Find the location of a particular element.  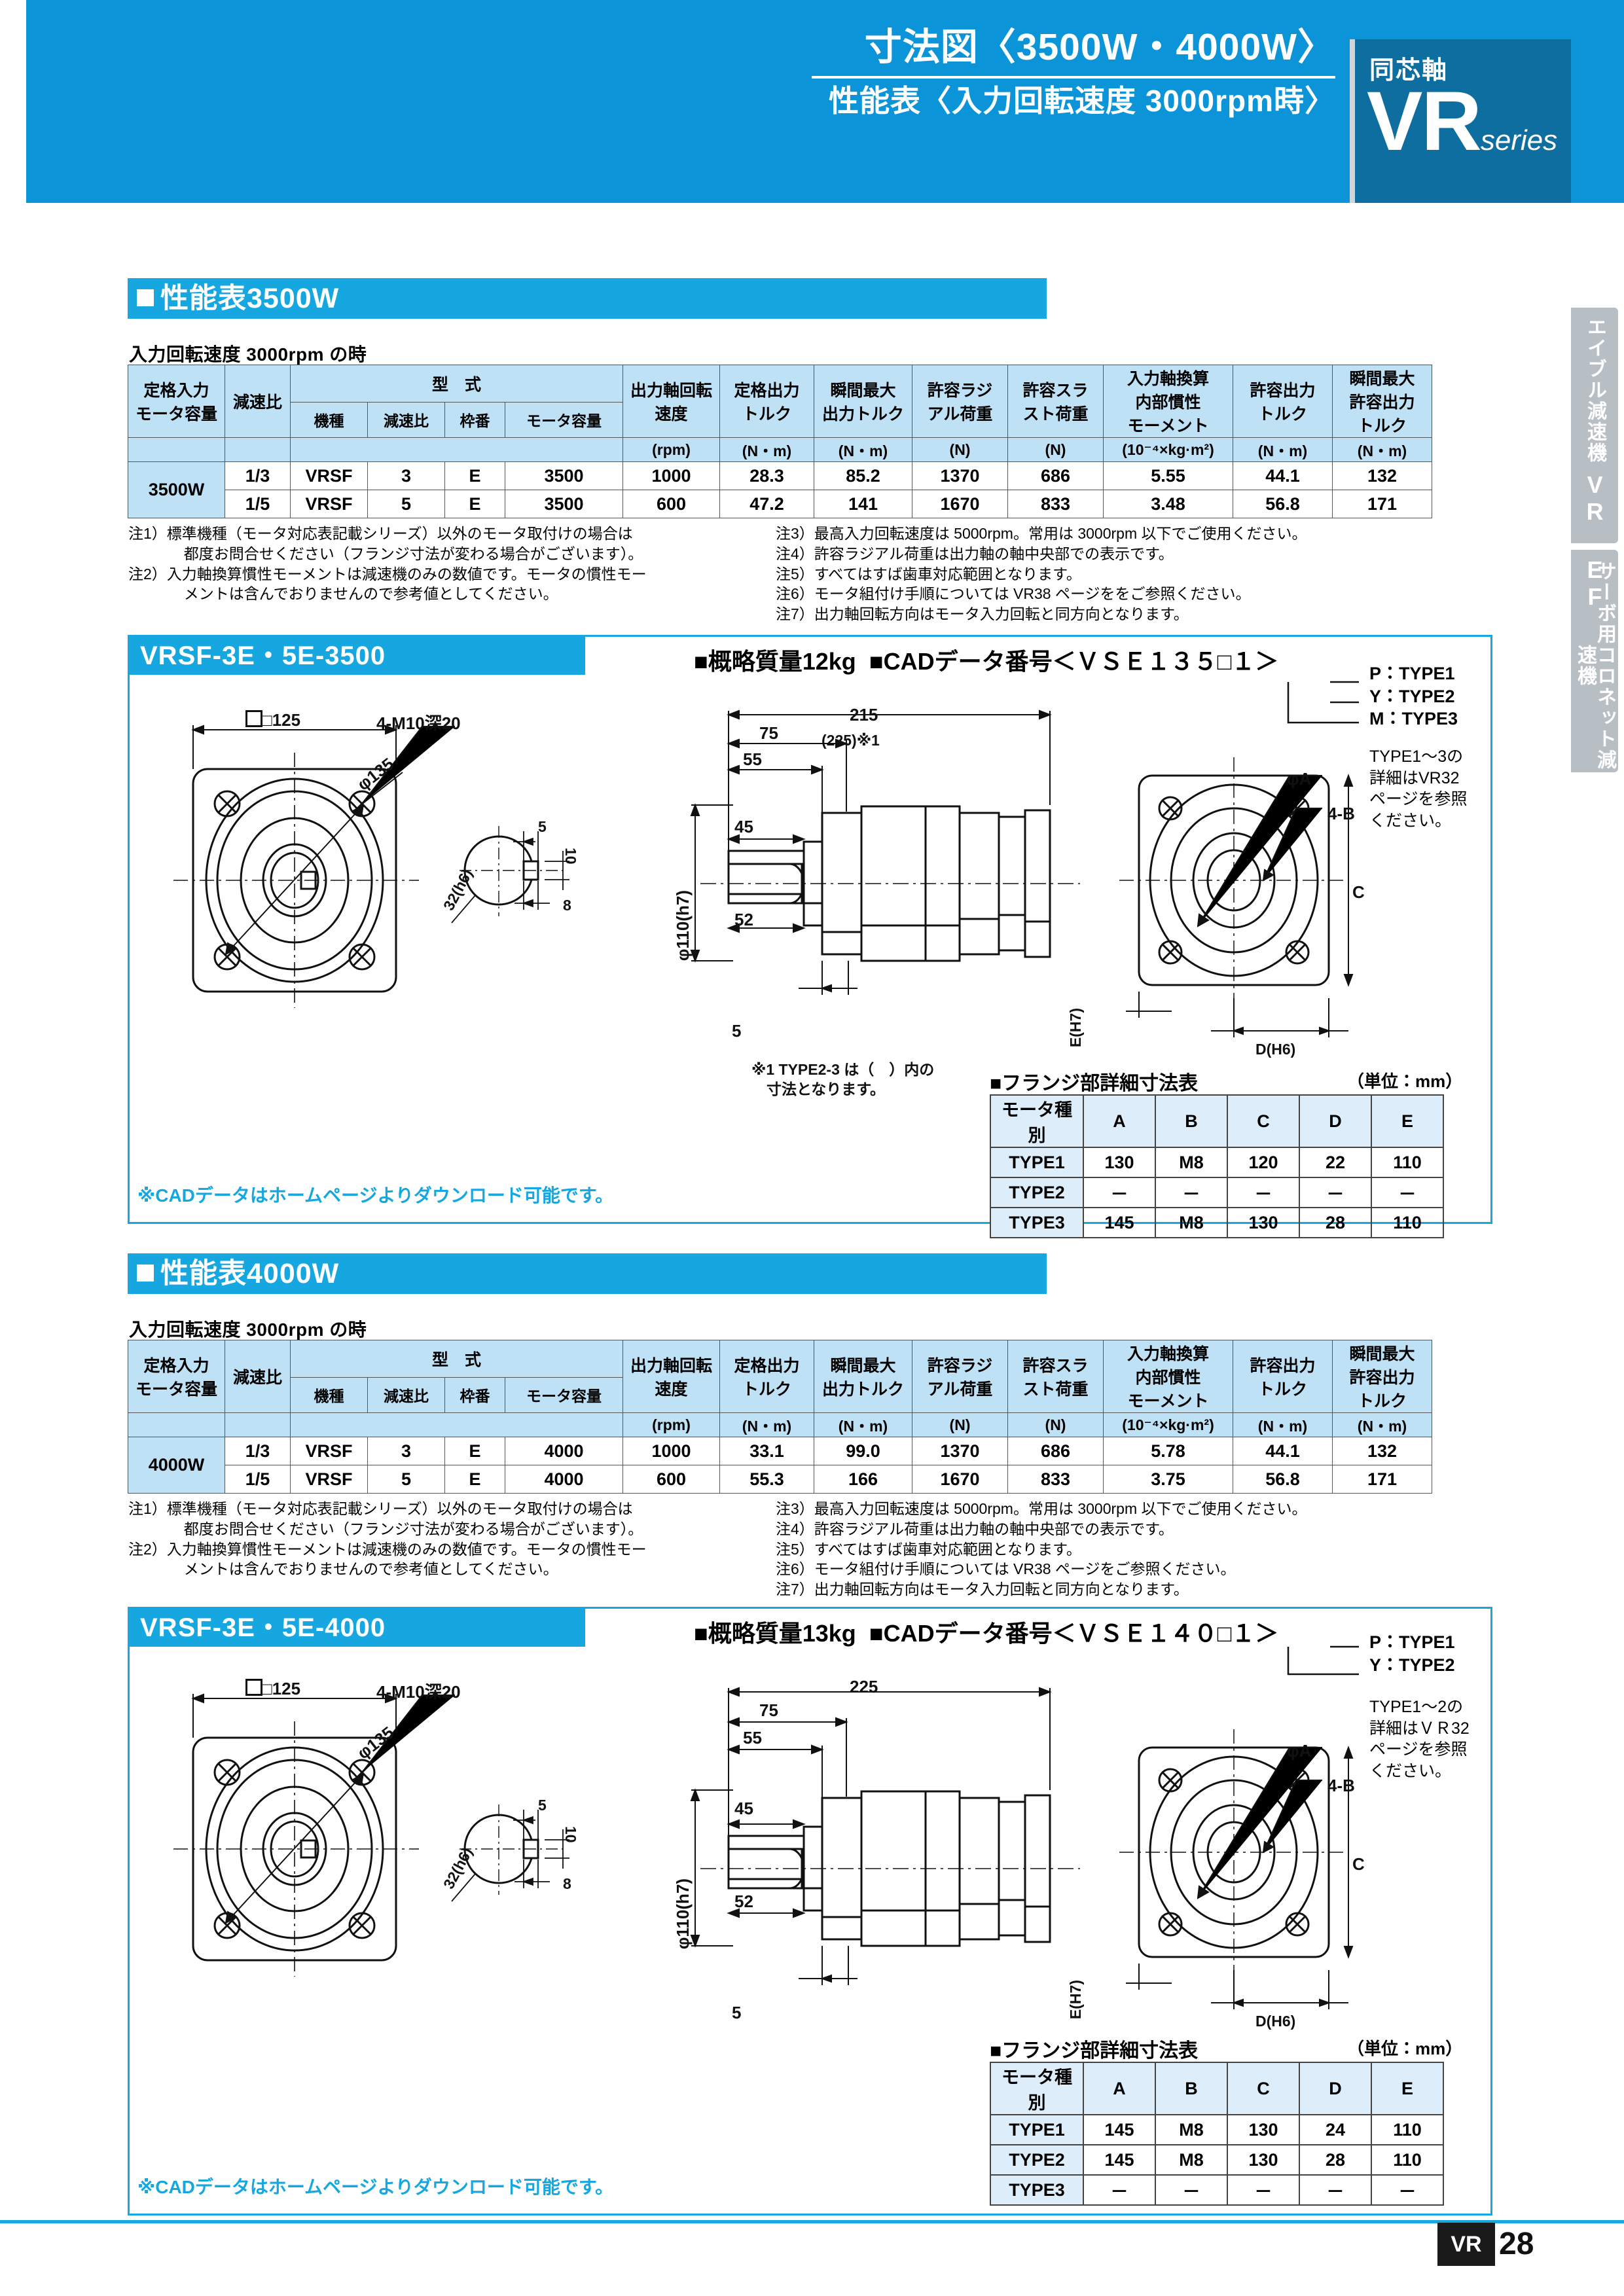

th-output-speed: 出力軸回転 速度 is located at coordinates (671, 1376).